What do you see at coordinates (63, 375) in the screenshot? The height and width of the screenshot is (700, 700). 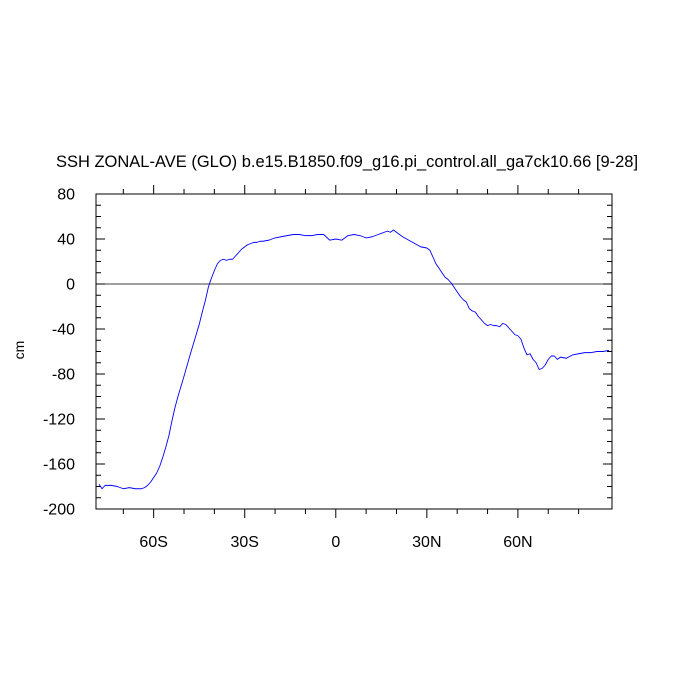 I see `y-tick-label: -80` at bounding box center [63, 375].